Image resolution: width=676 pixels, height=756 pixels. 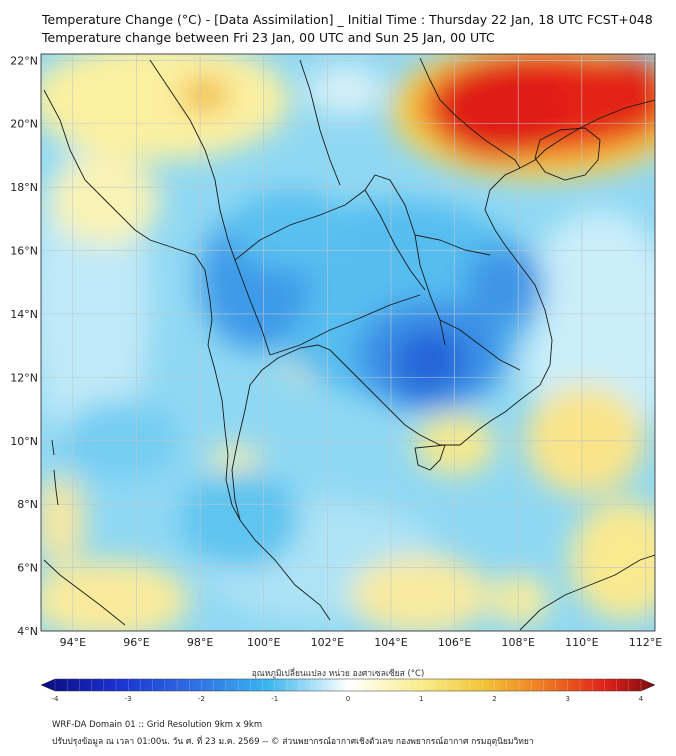 What do you see at coordinates (56, 699) in the screenshot?
I see `colorbar-tick-label: -4` at bounding box center [56, 699].